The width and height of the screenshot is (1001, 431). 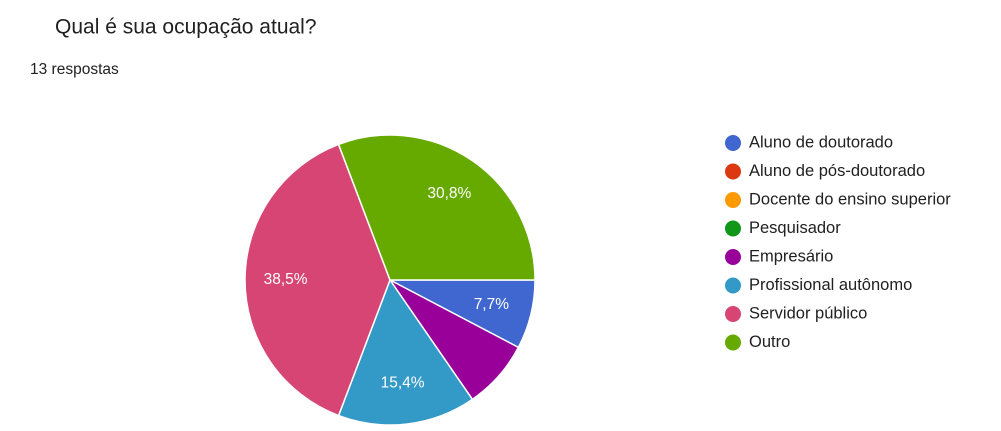 What do you see at coordinates (791, 256) in the screenshot?
I see `legend-label: Empresário` at bounding box center [791, 256].